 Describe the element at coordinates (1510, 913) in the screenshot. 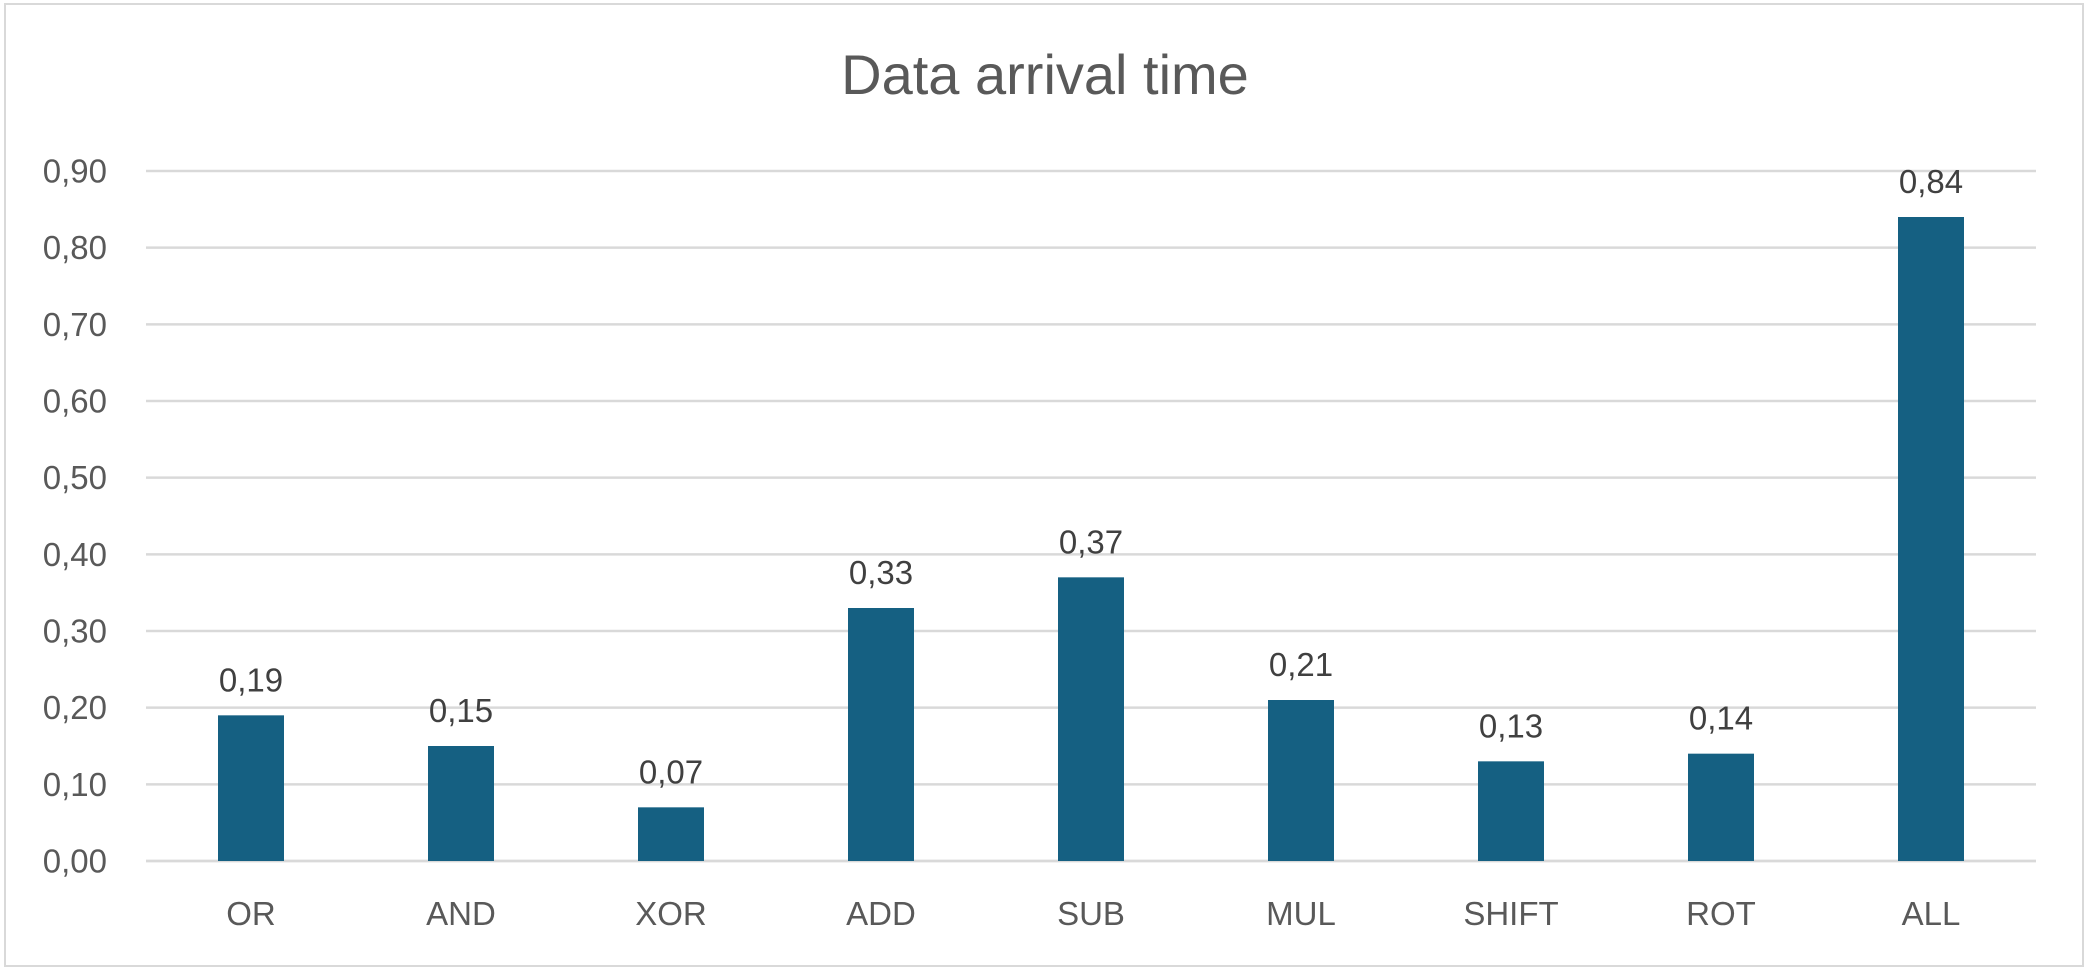

I see `x-tick-label: SHIFT` at that location.